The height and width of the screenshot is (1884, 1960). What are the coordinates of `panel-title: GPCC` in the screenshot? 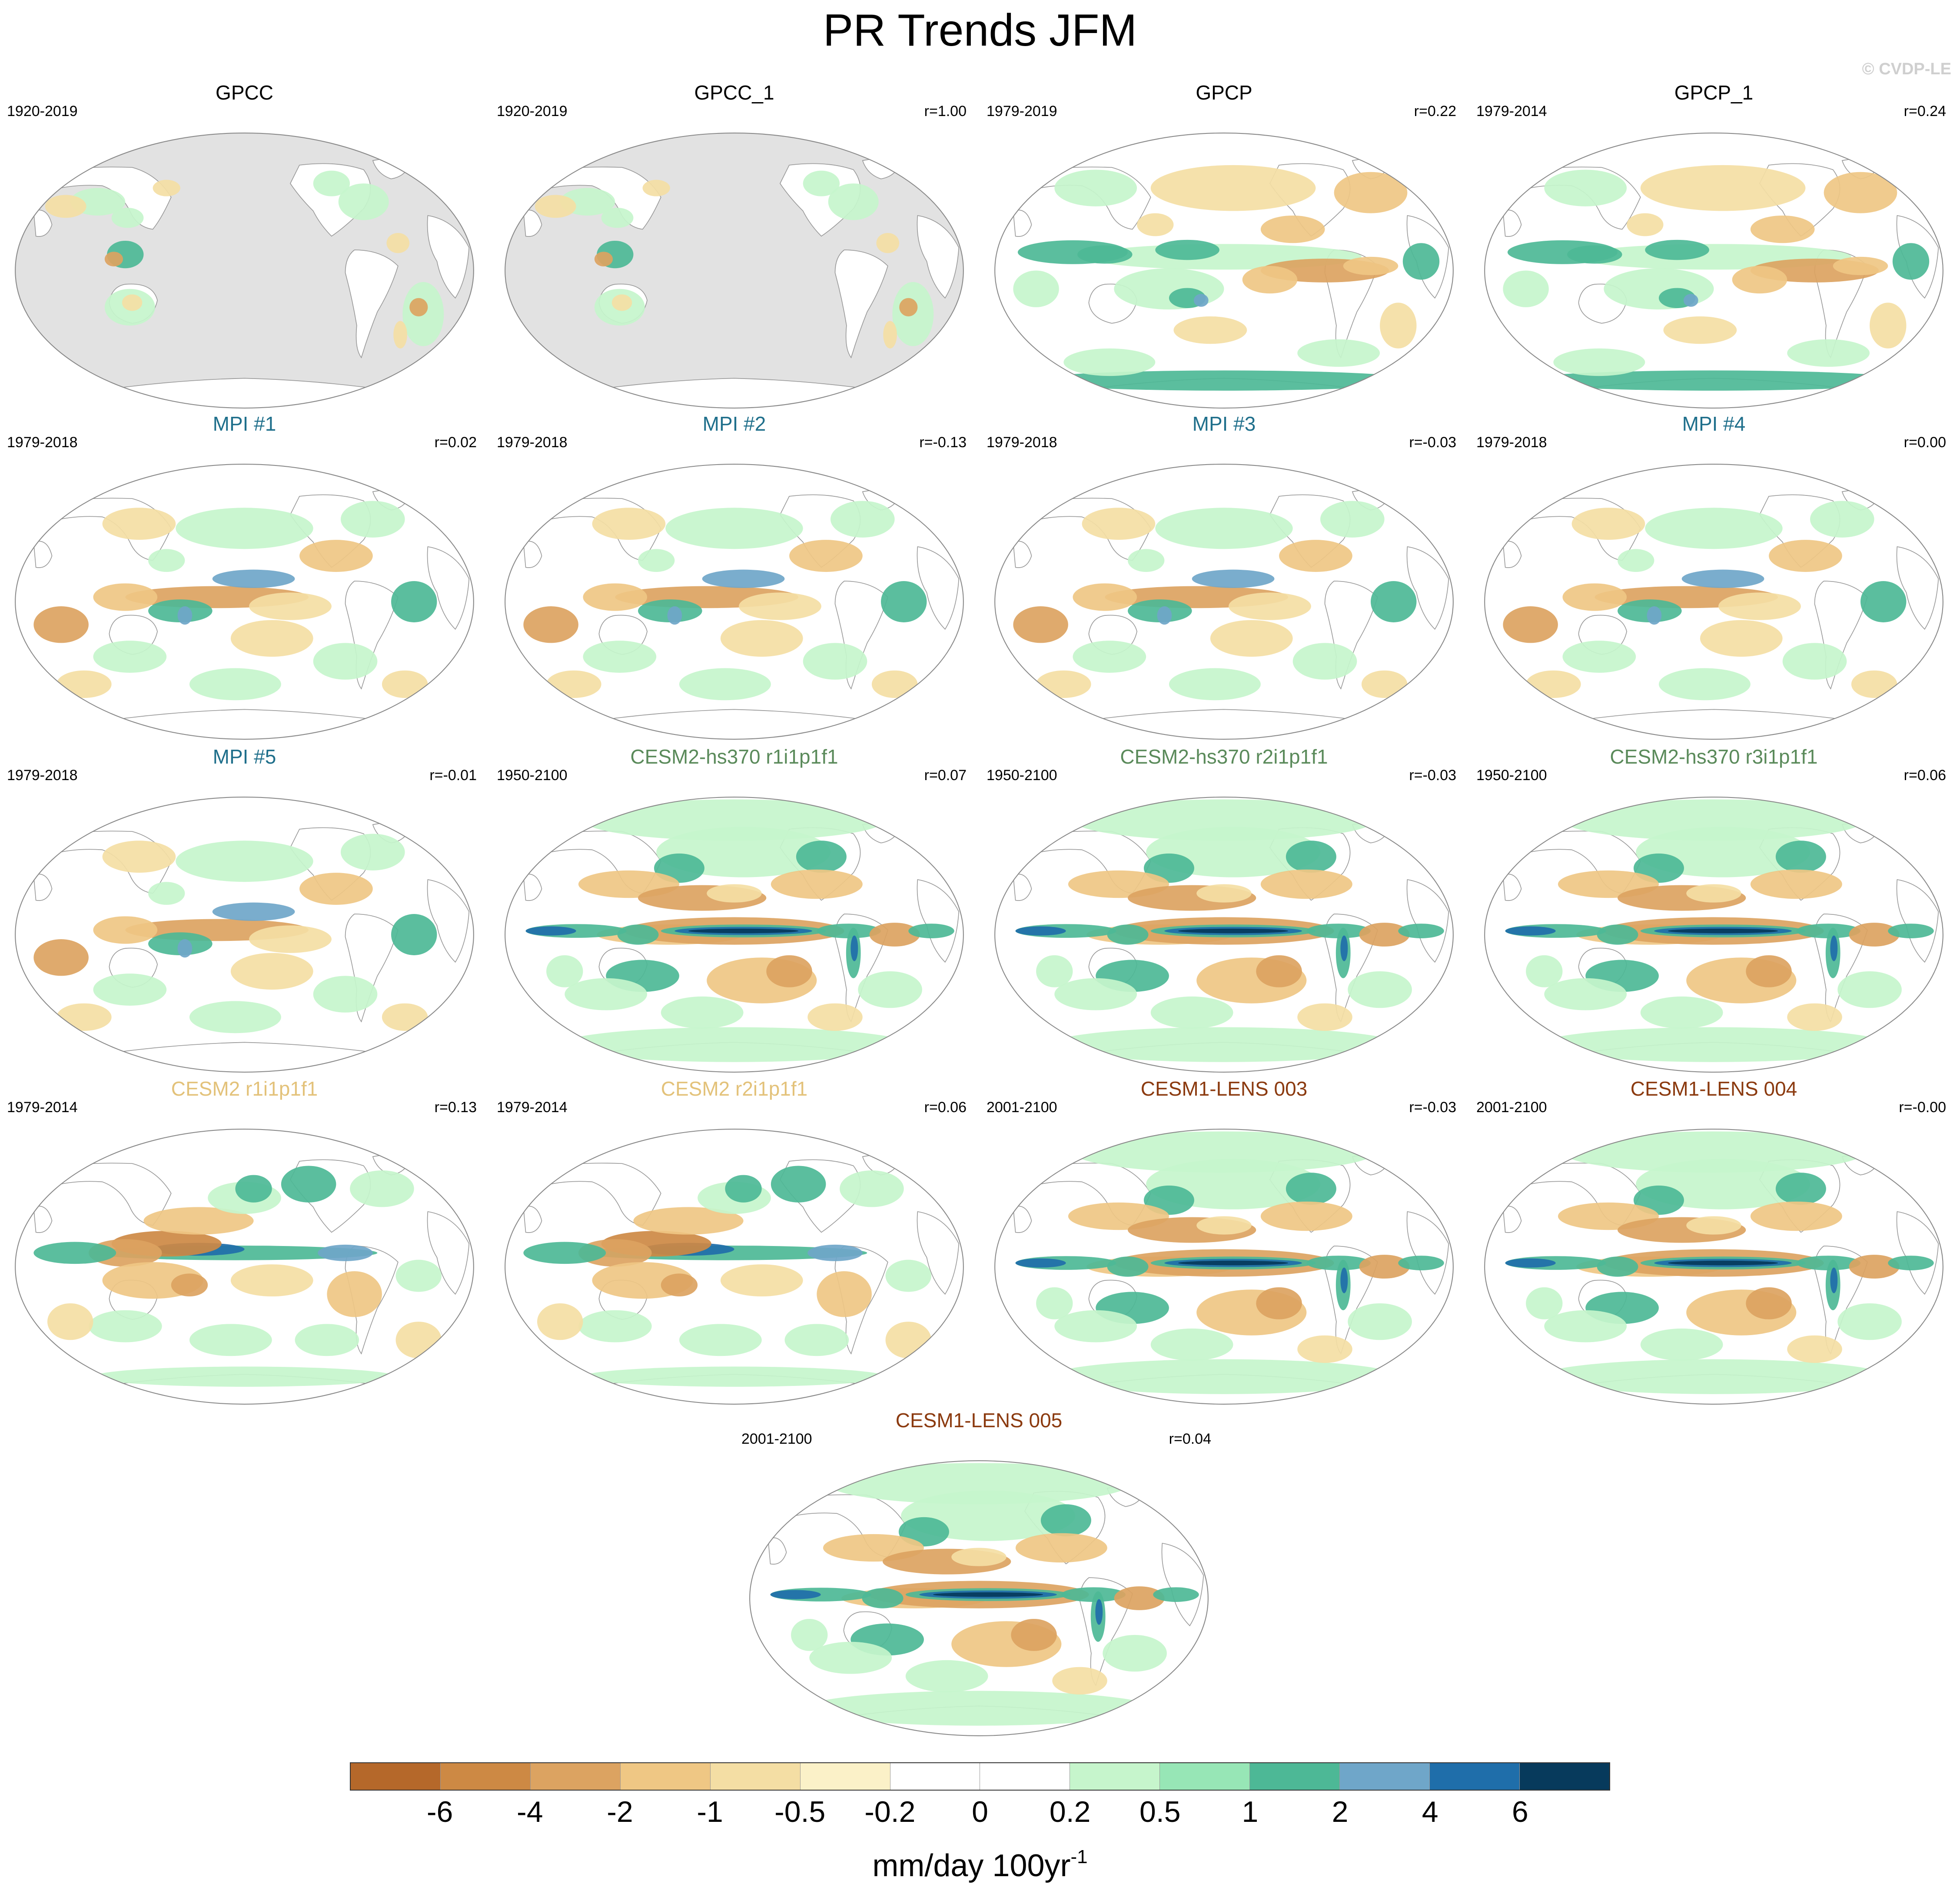 It's located at (244, 92).